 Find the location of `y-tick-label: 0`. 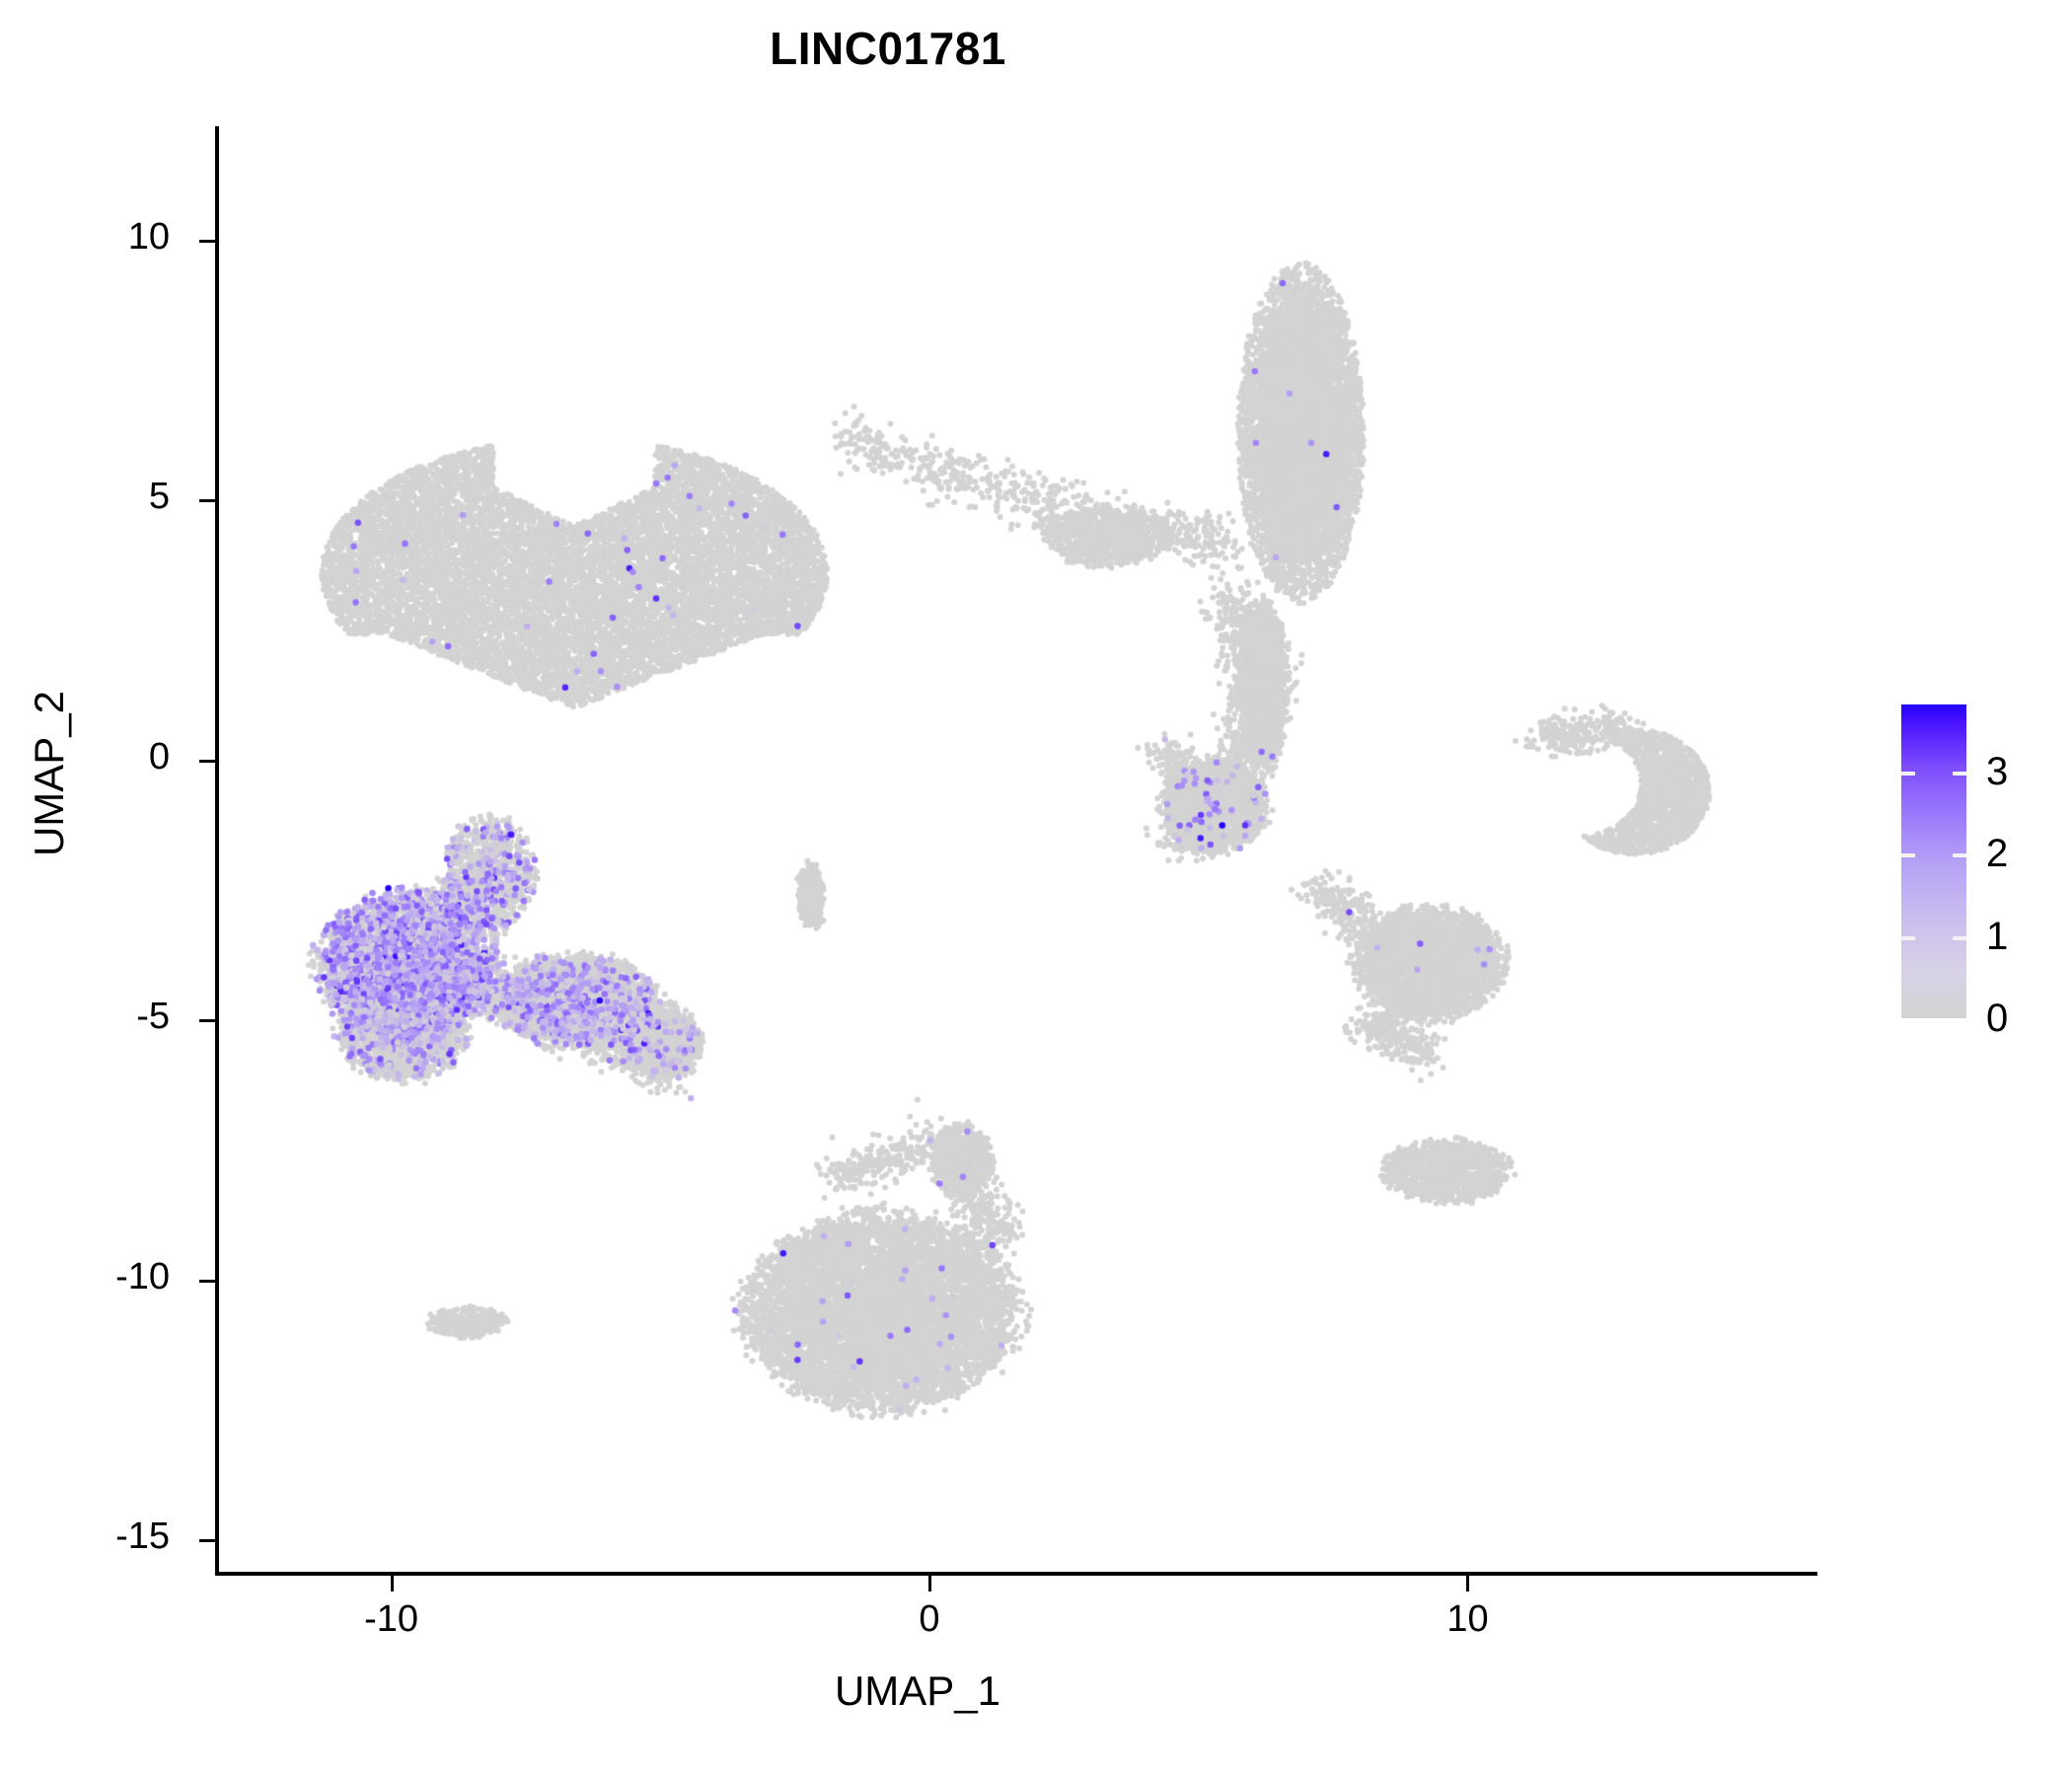

y-tick-label: 0 is located at coordinates (159, 756).